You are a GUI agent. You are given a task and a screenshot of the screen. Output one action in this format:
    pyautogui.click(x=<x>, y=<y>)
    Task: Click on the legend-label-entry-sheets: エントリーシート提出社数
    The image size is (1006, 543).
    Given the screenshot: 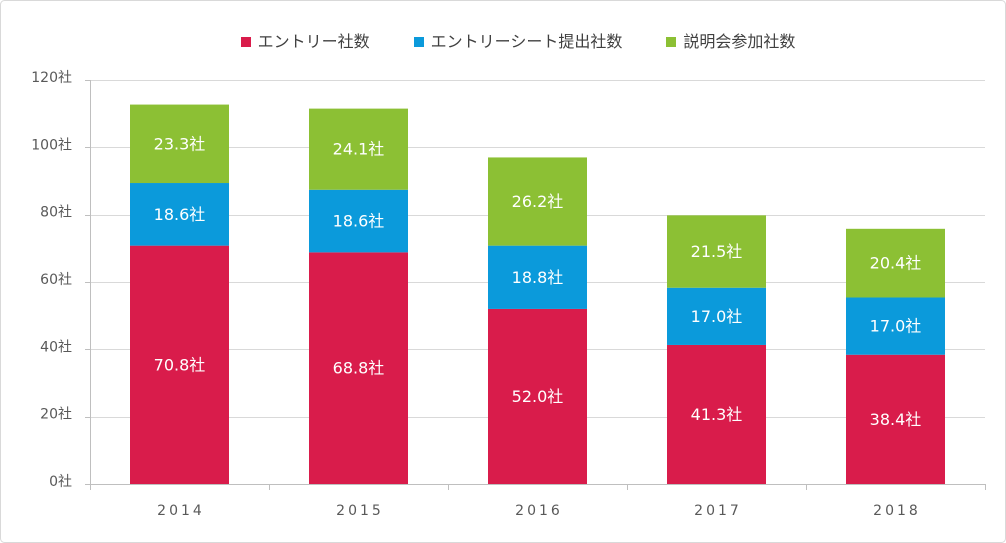 What is the action you would take?
    pyautogui.click(x=526, y=41)
    